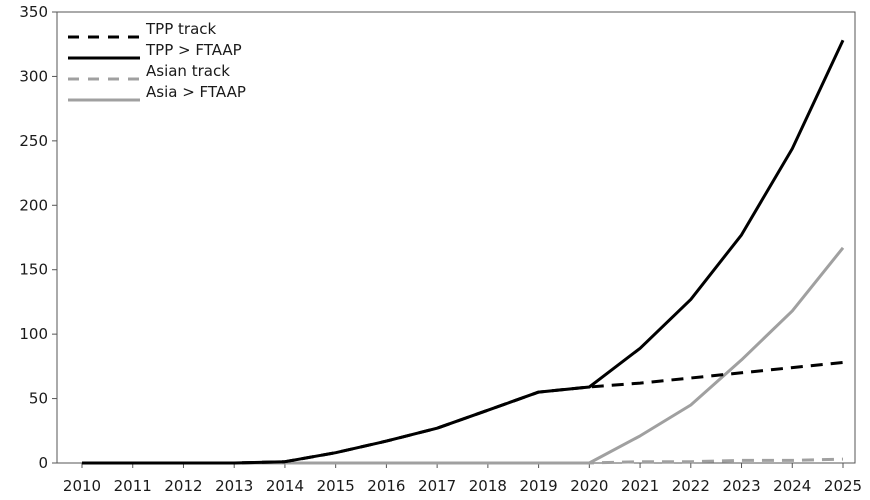 This screenshot has height=500, width=870. Describe the element at coordinates (38, 399) in the screenshot. I see `y-tick-label: 50` at that location.